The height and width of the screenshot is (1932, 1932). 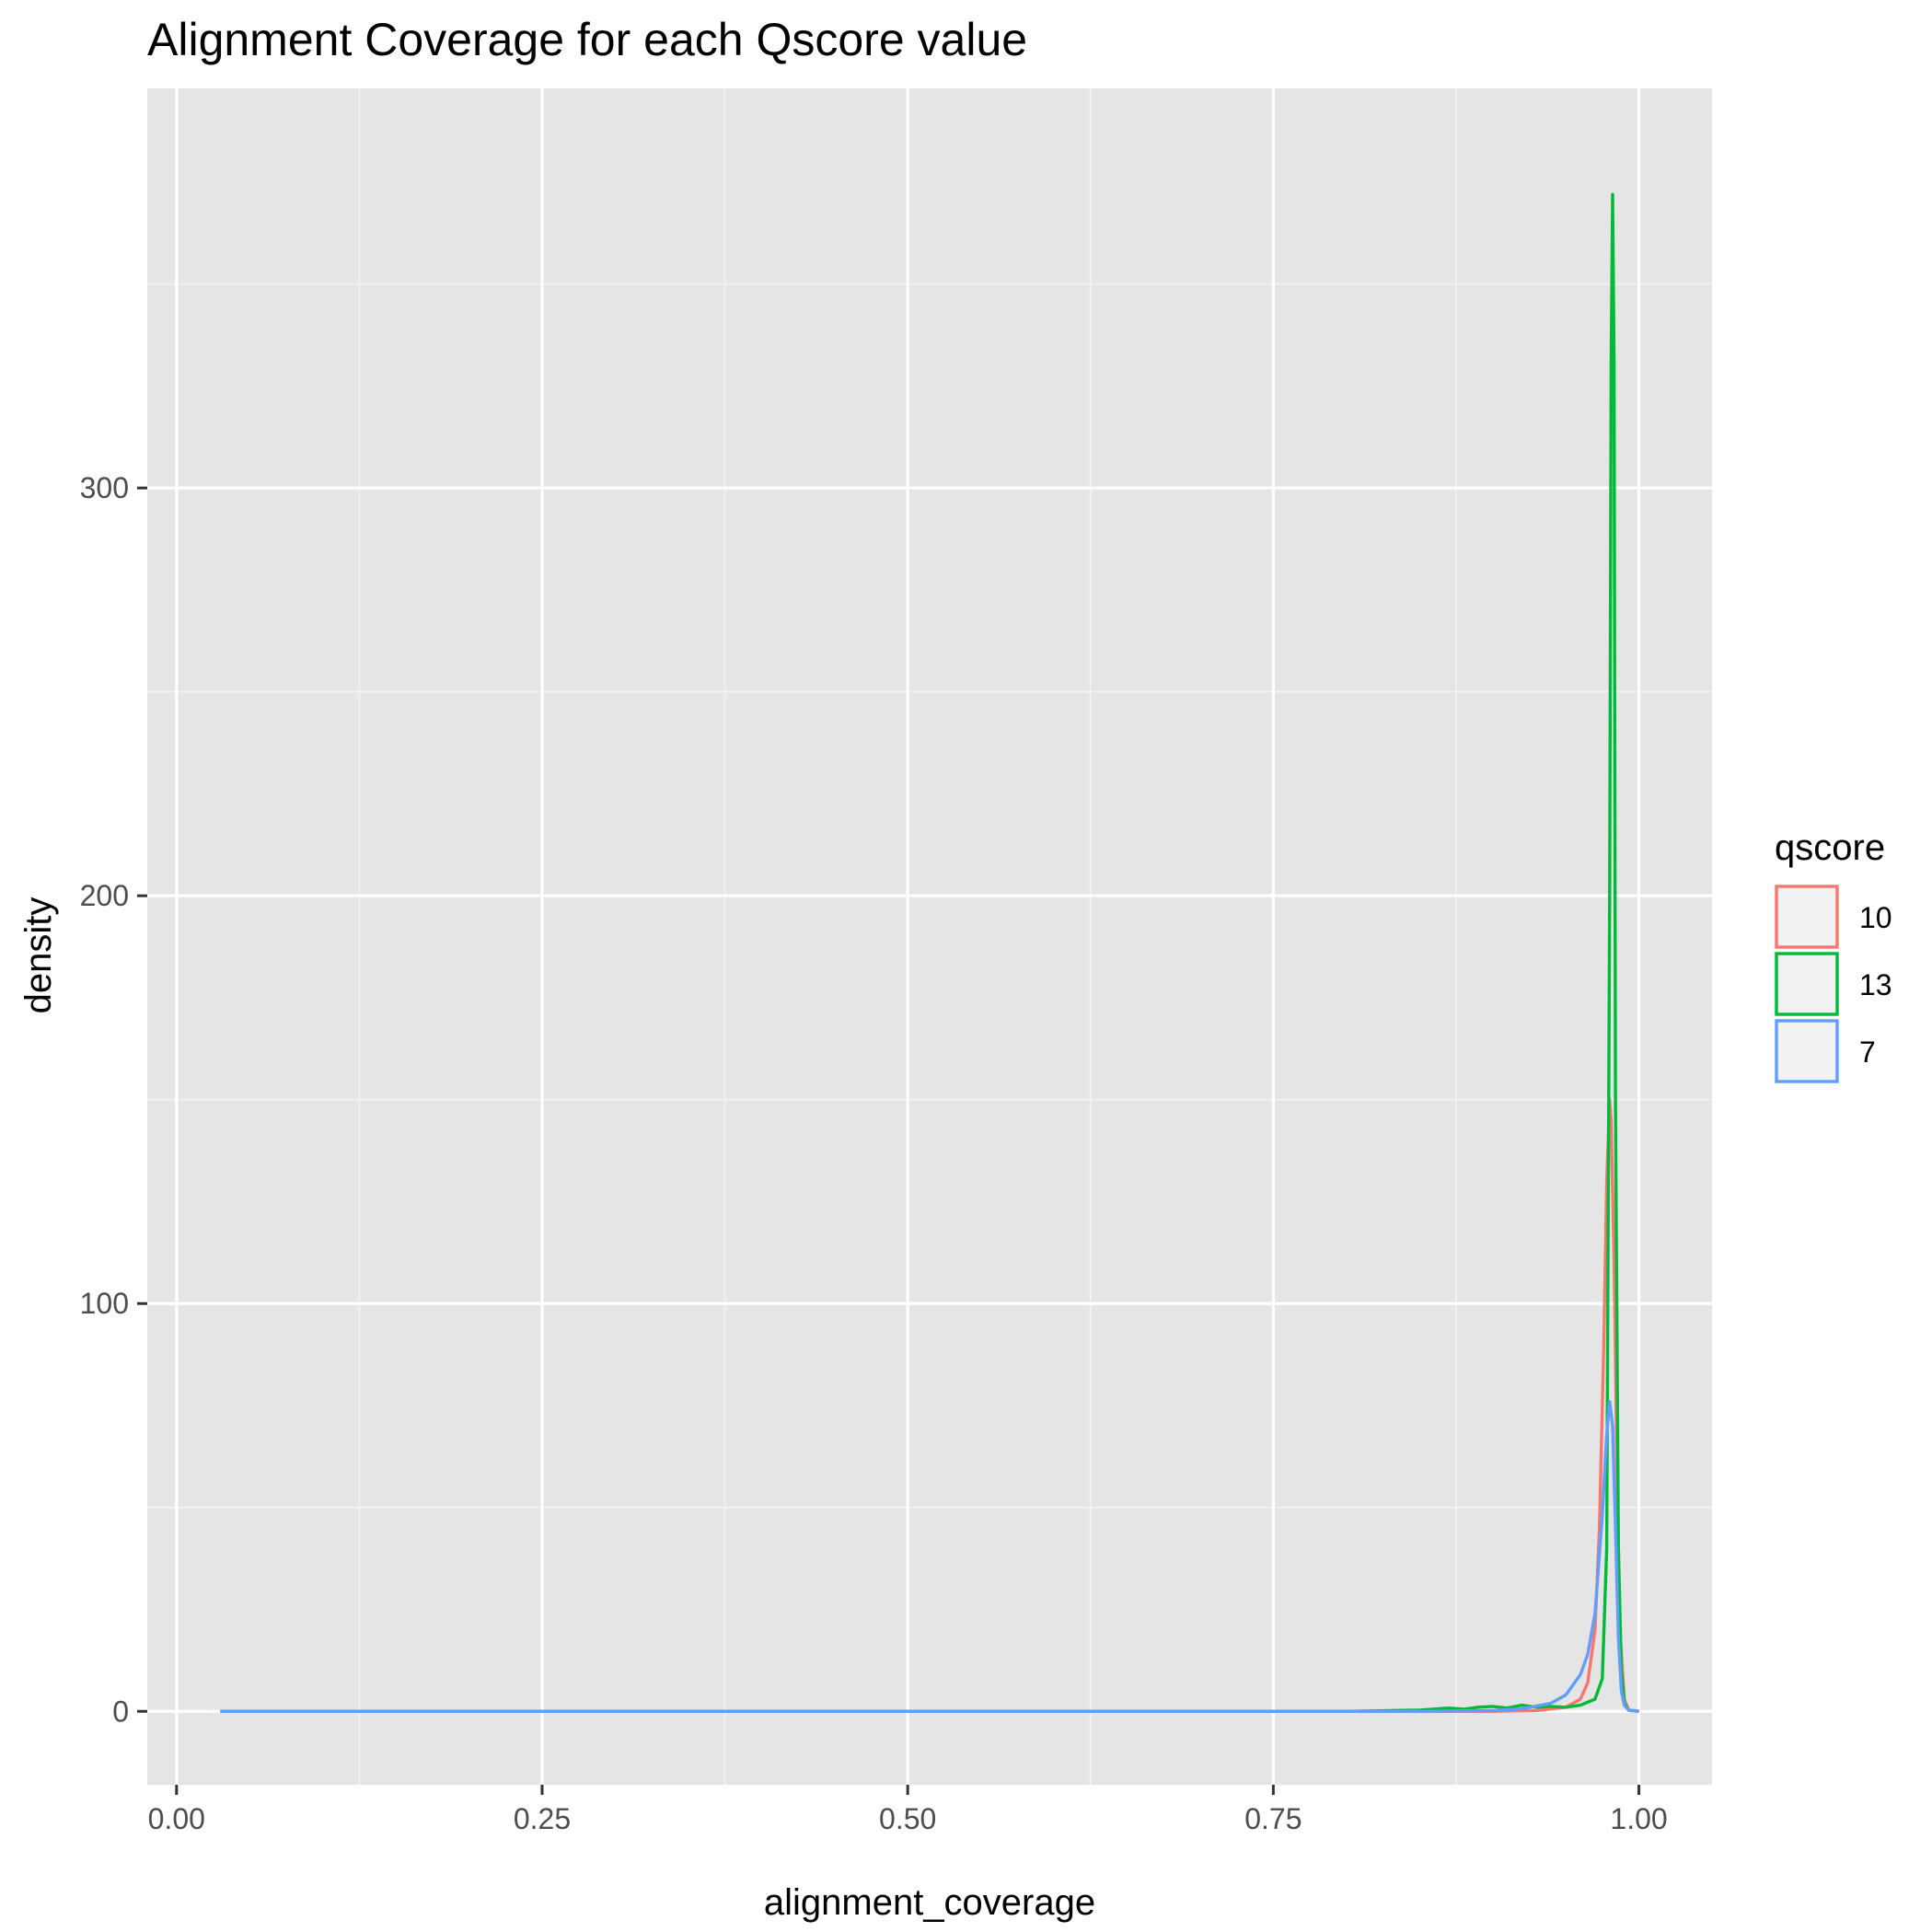 I want to click on legend-title: qscore, so click(x=1830, y=848).